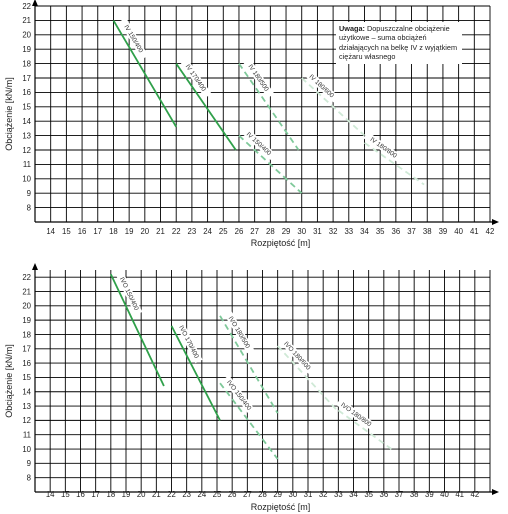 This screenshot has height=514, width=508. Describe the element at coordinates (333, 231) in the screenshot. I see `x-tick-label: 32` at that location.